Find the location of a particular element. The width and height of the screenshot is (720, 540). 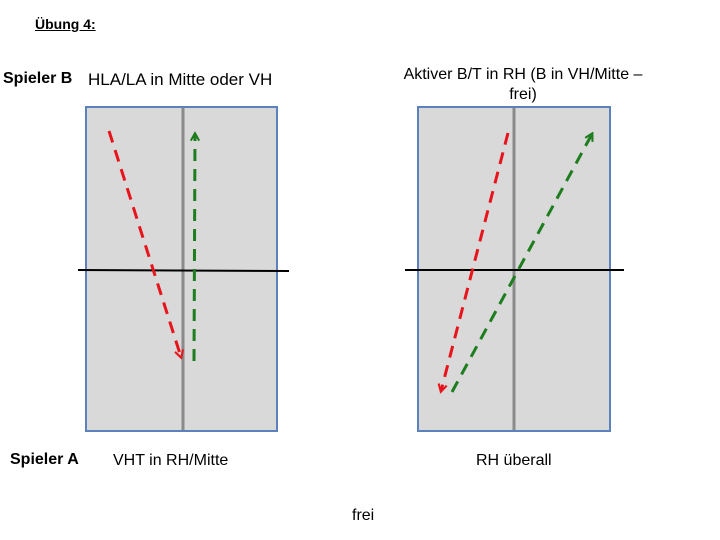

player-b-label: Spieler B is located at coordinates (38, 78).